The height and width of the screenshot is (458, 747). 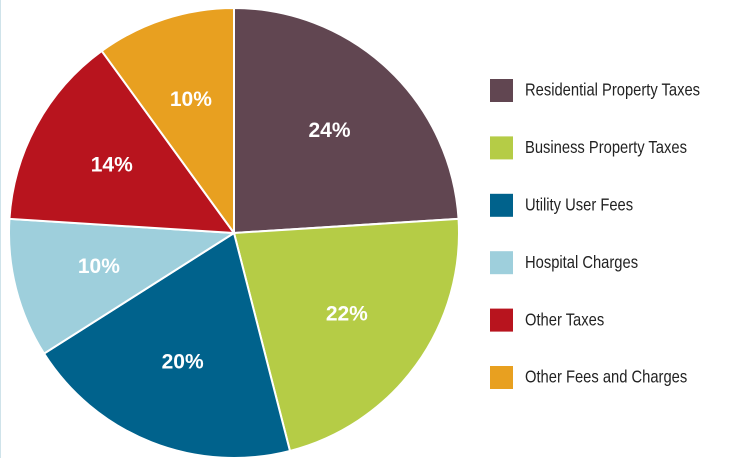 What do you see at coordinates (606, 377) in the screenshot?
I see `legend-label: Other Fees and Charges` at bounding box center [606, 377].